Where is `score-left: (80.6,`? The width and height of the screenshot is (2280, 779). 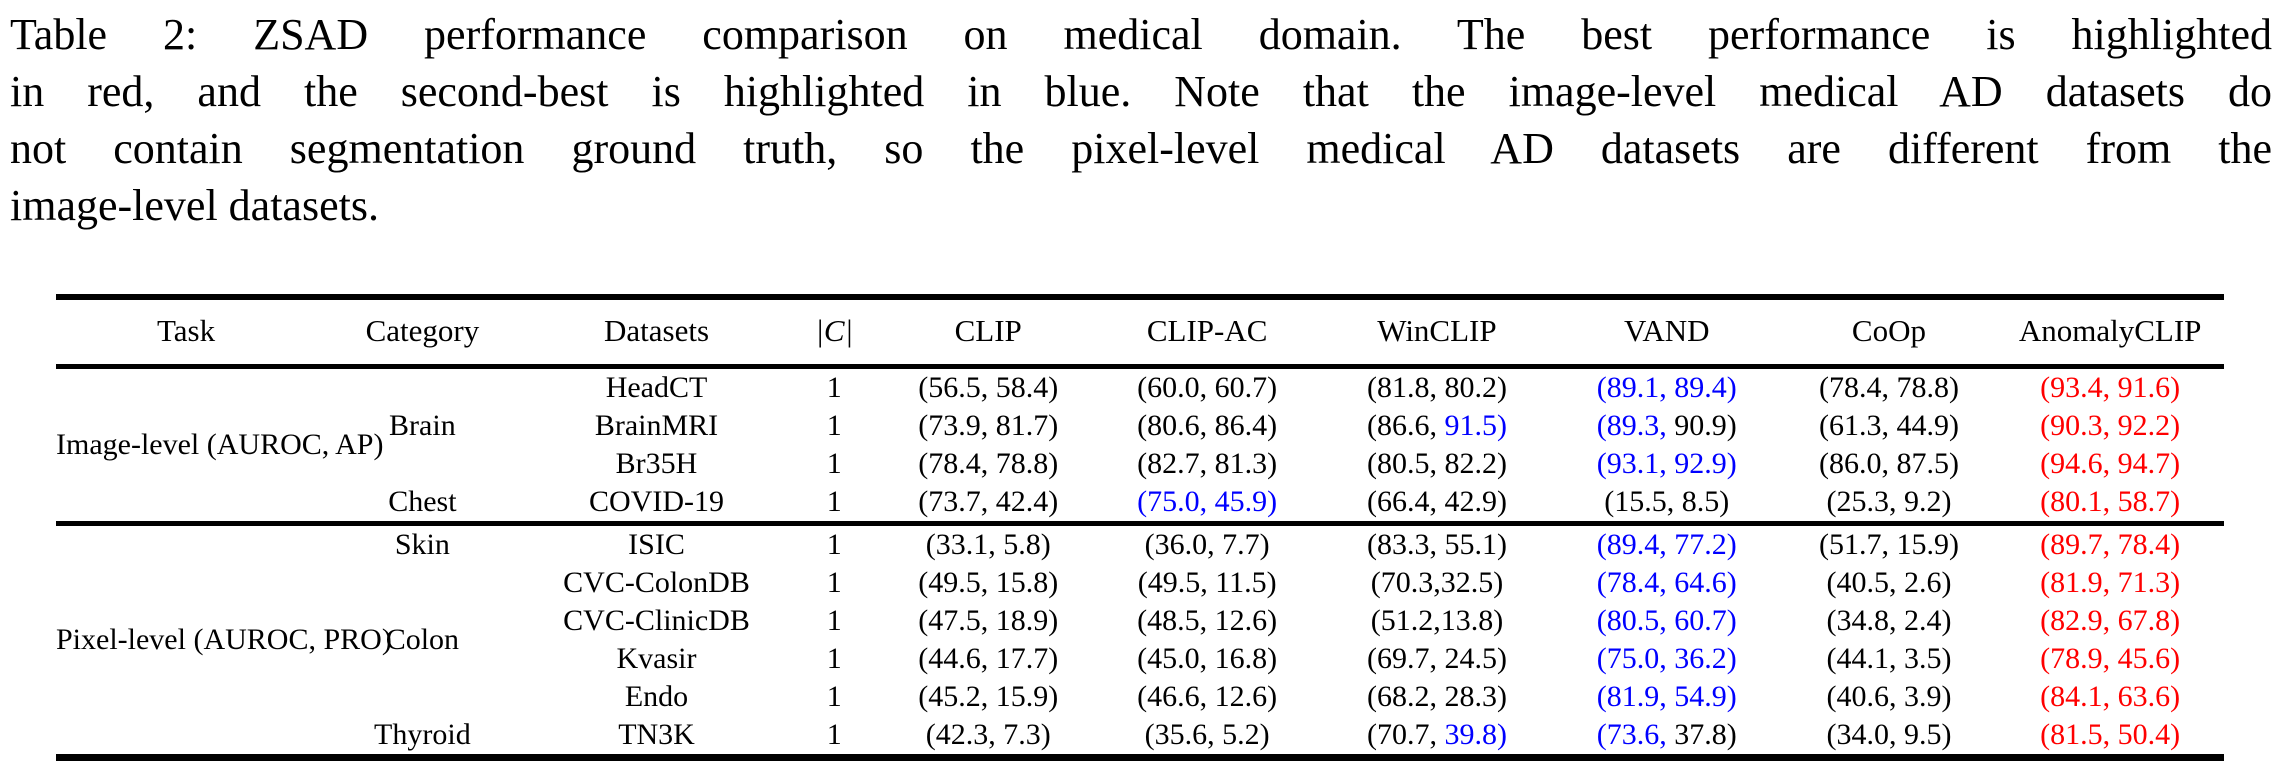 score-left: (80.6, is located at coordinates (1176, 425).